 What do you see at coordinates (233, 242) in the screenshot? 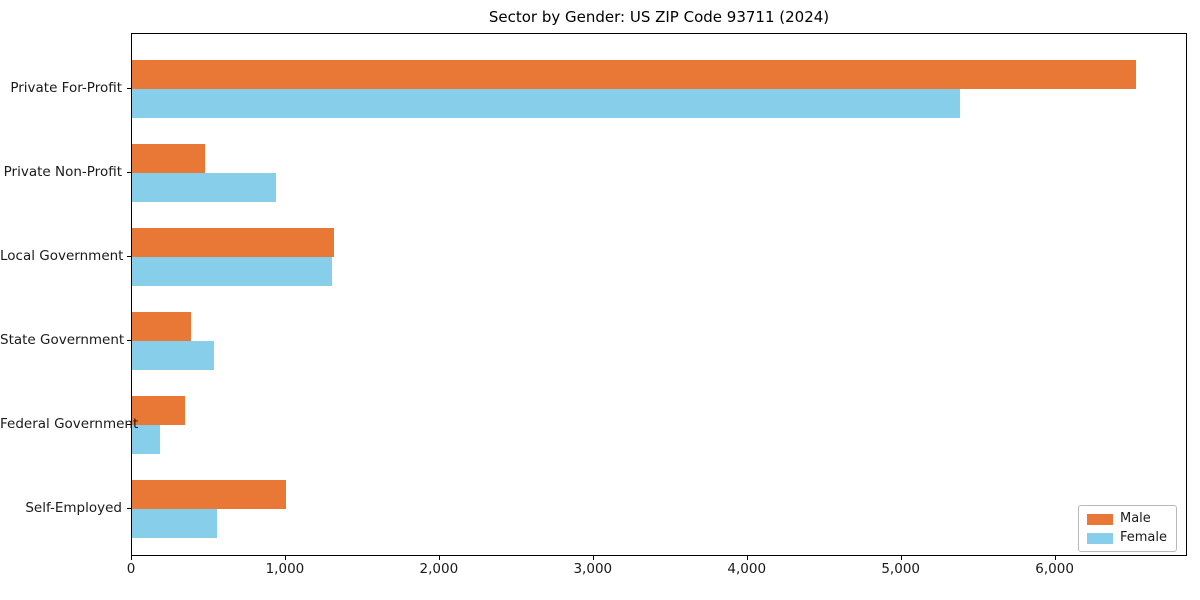
I see `bar-male-local-government` at bounding box center [233, 242].